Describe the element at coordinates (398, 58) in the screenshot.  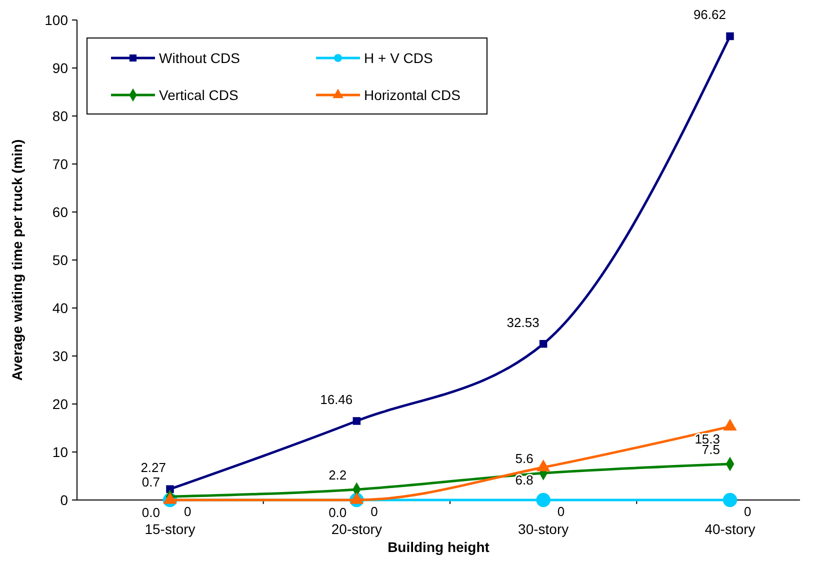
I see `legend-label: H + V CDS` at that location.